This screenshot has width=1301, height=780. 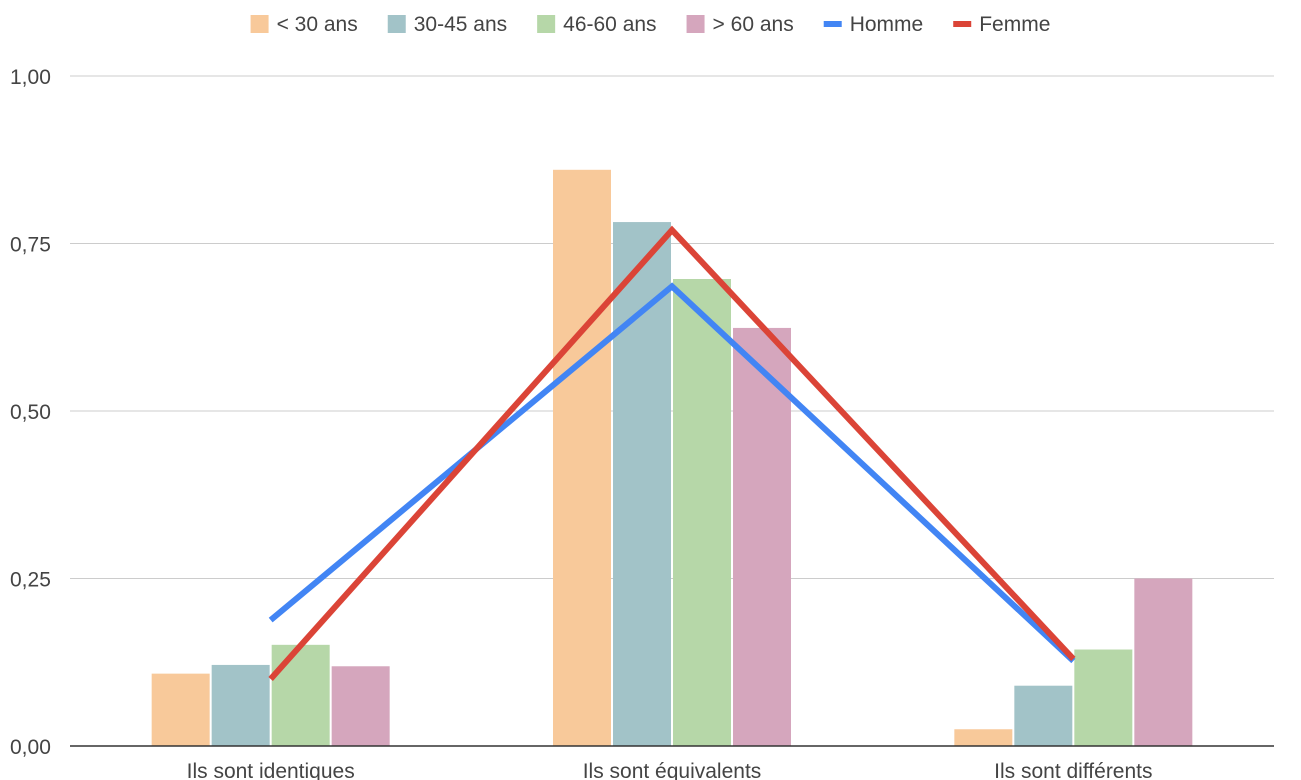 What do you see at coordinates (30, 747) in the screenshot?
I see `y-tick-label: 0,00` at bounding box center [30, 747].